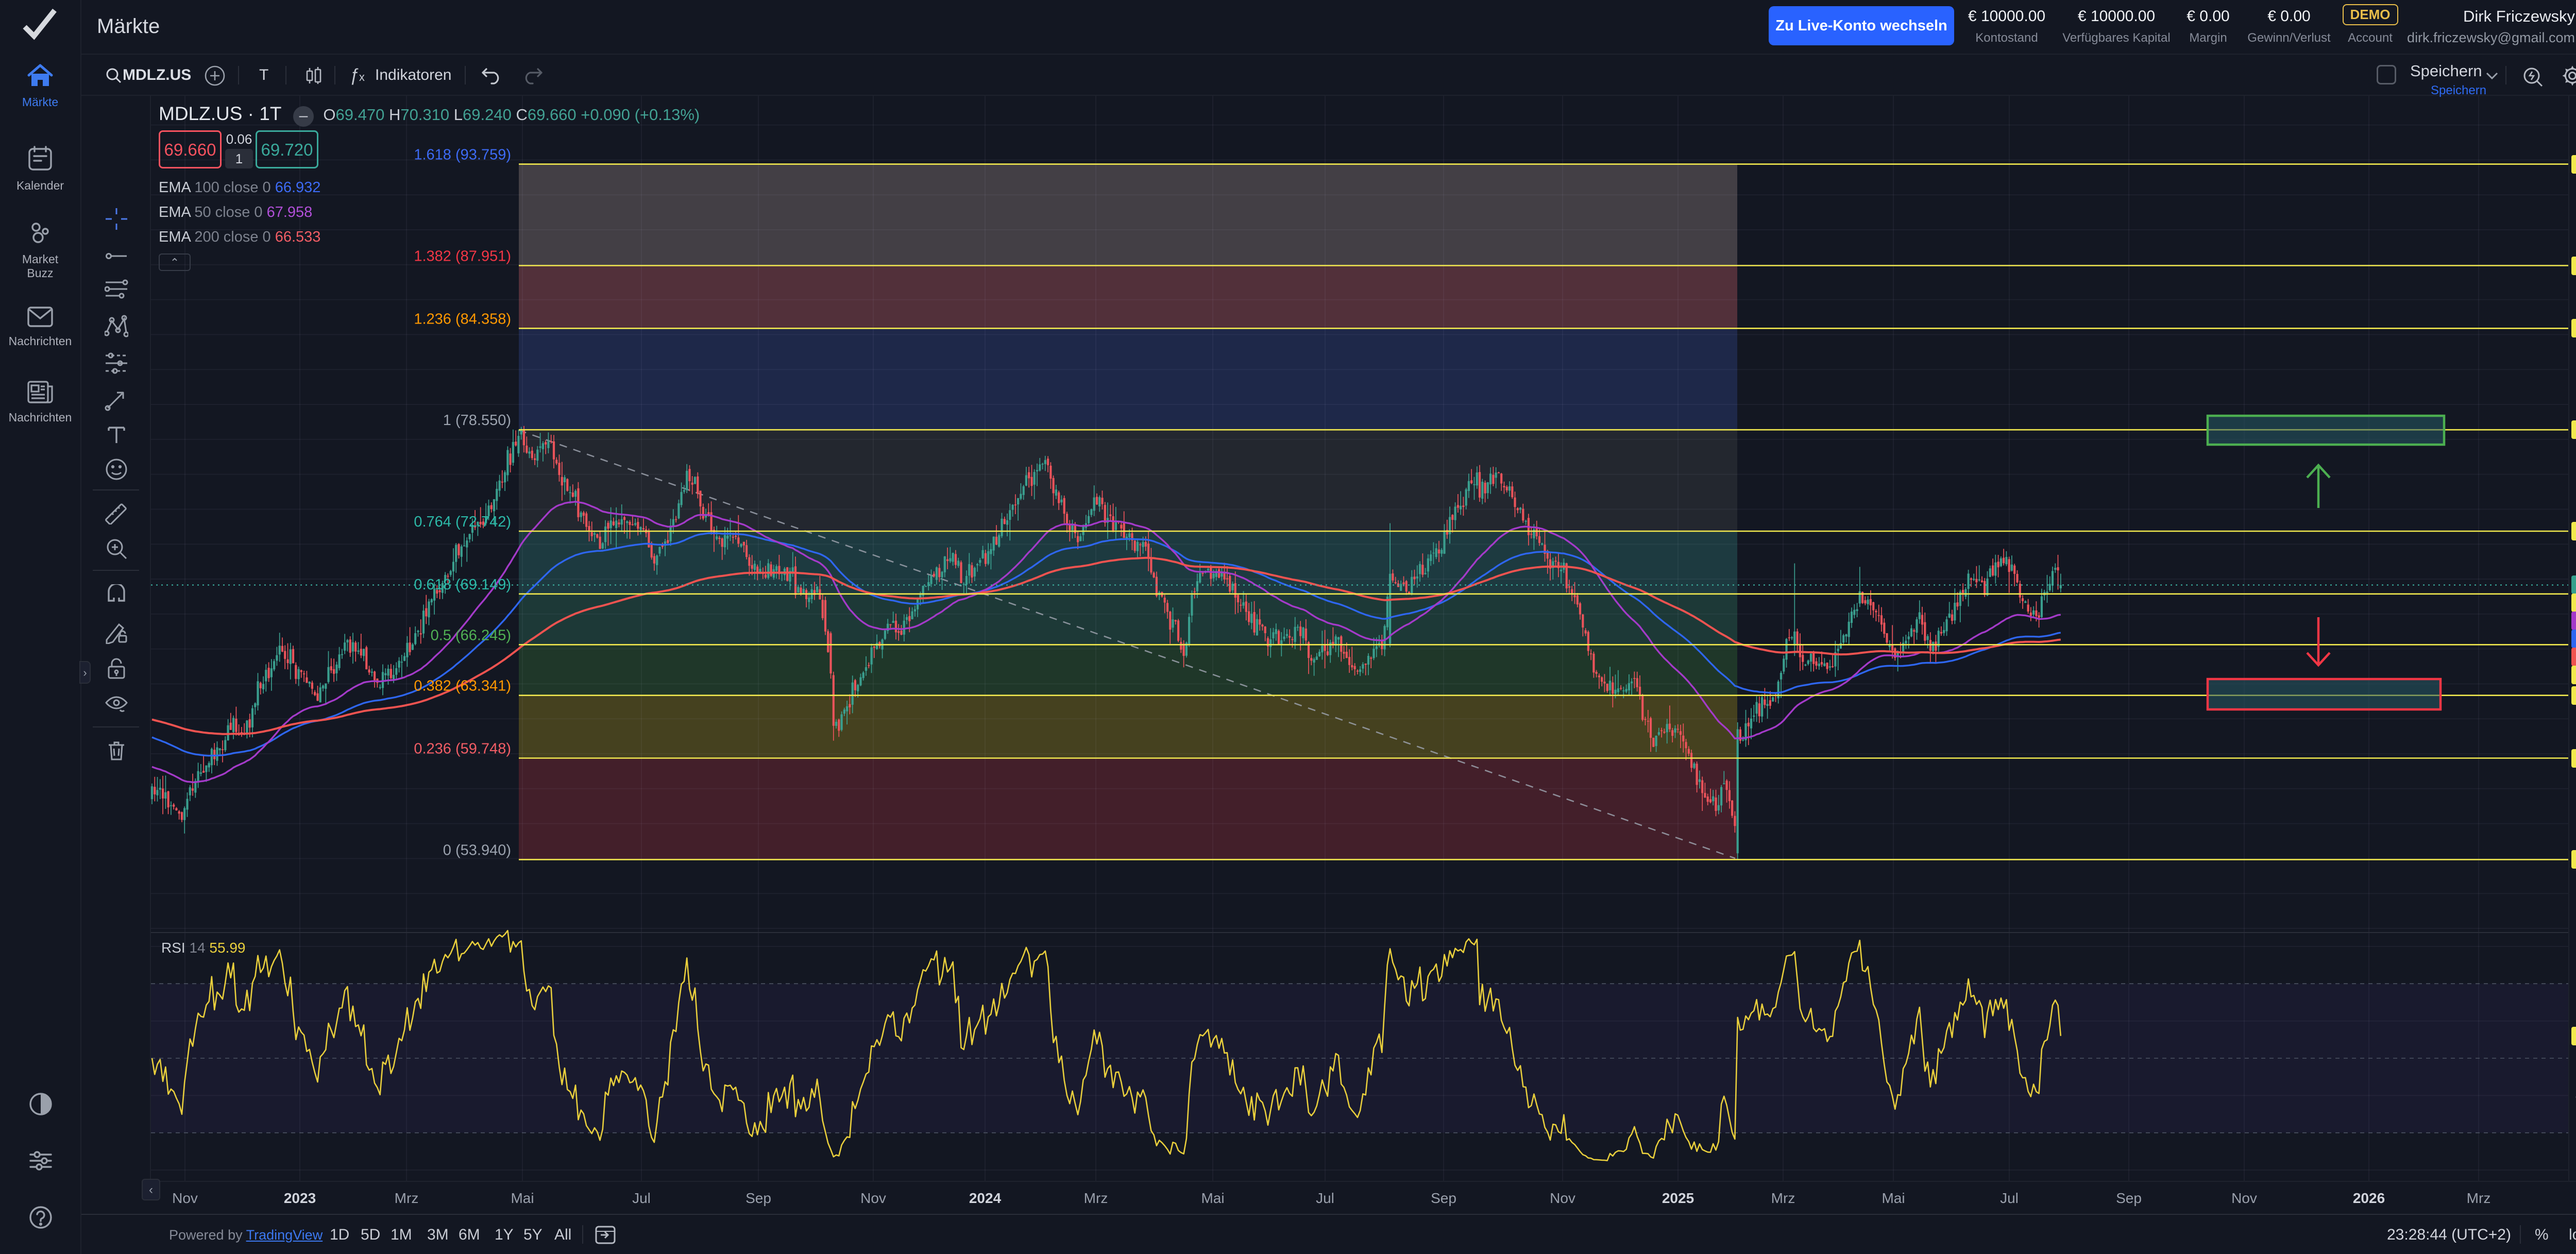  What do you see at coordinates (462, 155) in the screenshot?
I see `svg-text: 1.618 (93.759)` at bounding box center [462, 155].